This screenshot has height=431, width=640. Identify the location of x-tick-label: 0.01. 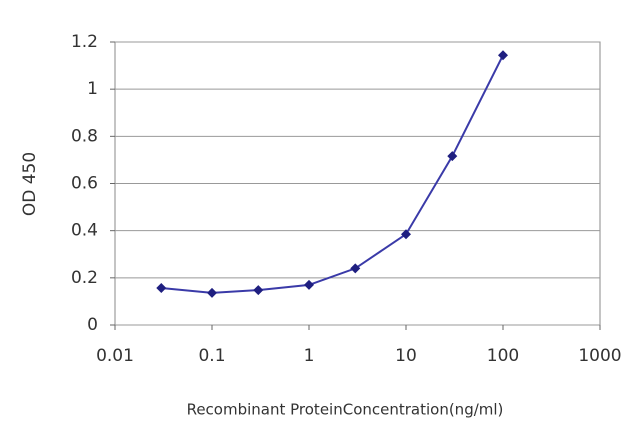
(115, 356).